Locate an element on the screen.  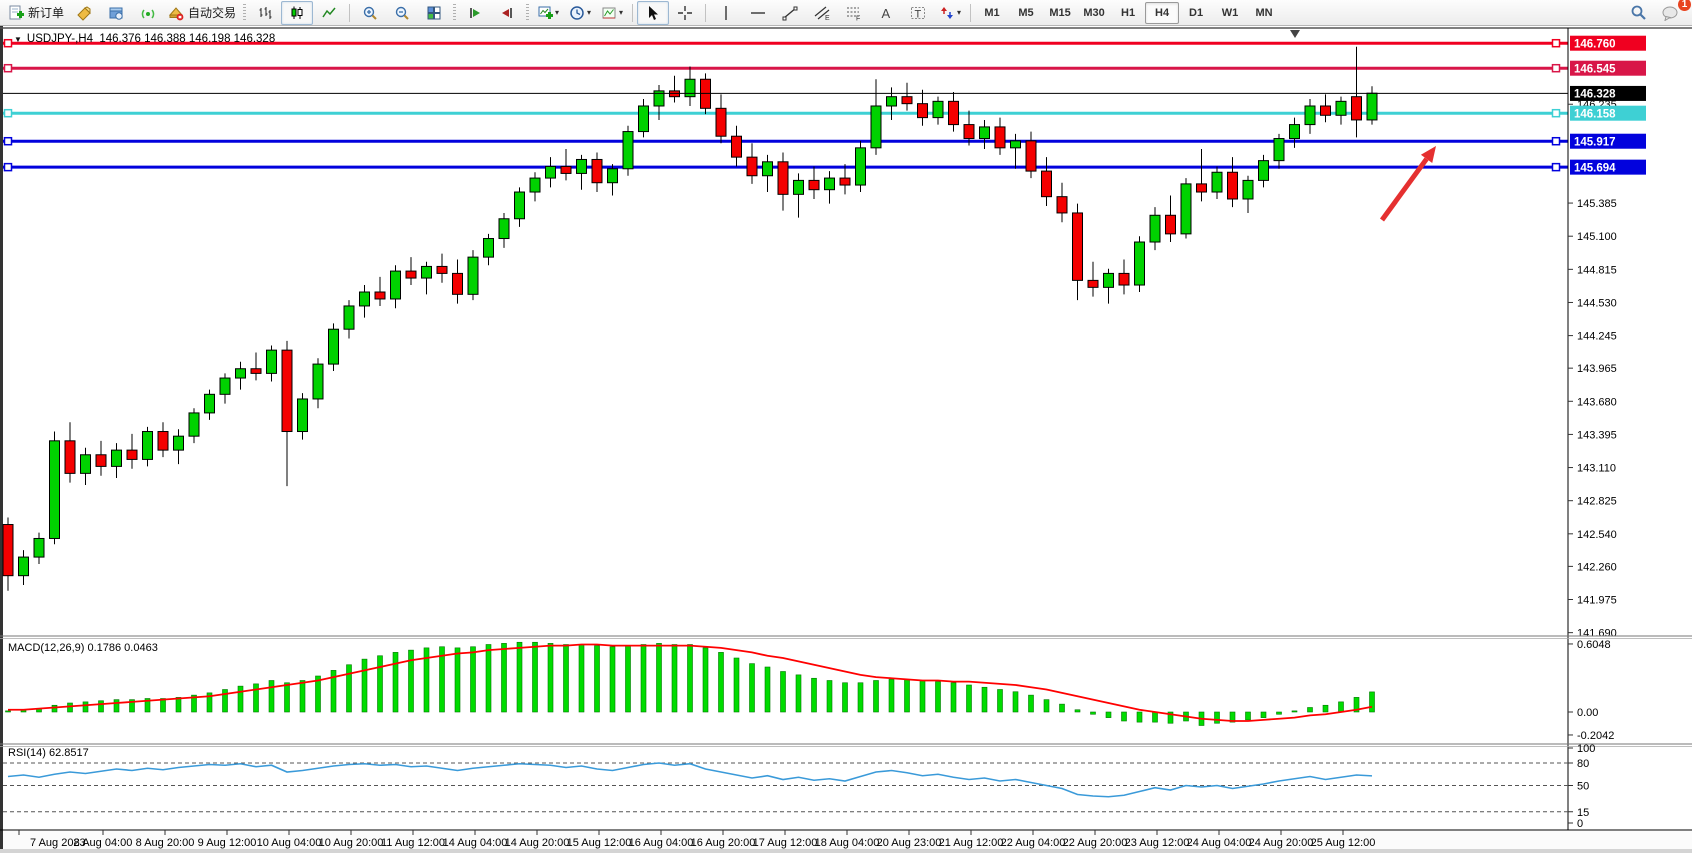
navigator-icon is located at coordinates (116, 13).